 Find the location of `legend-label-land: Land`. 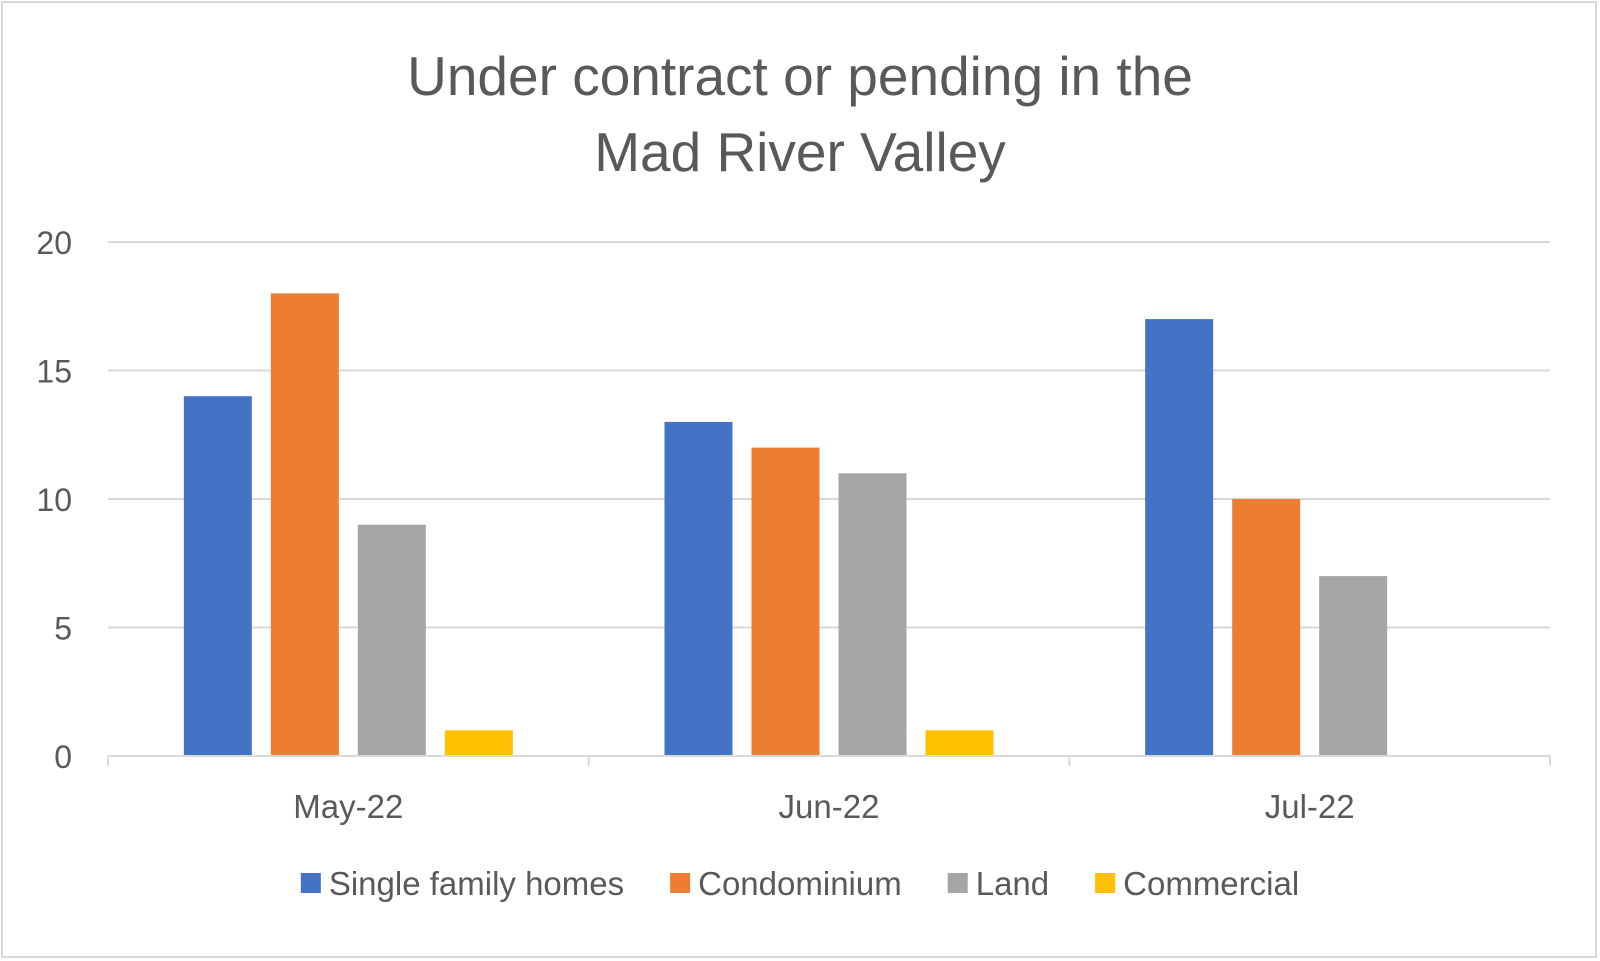

legend-label-land: Land is located at coordinates (1012, 883).